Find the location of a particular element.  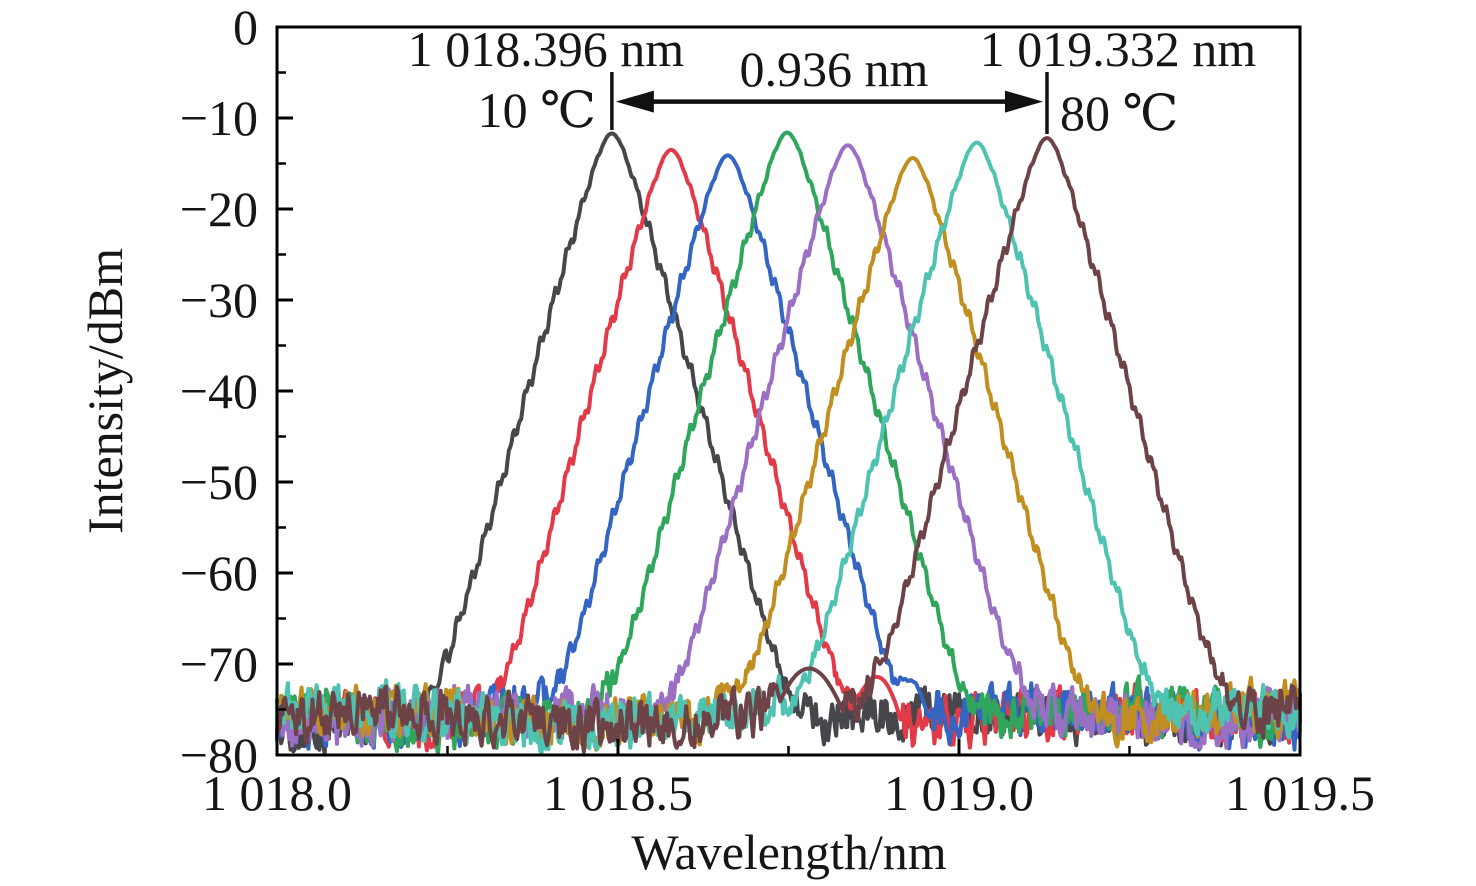

x-axis-tick-label: 1 018.5 is located at coordinates (618, 793).